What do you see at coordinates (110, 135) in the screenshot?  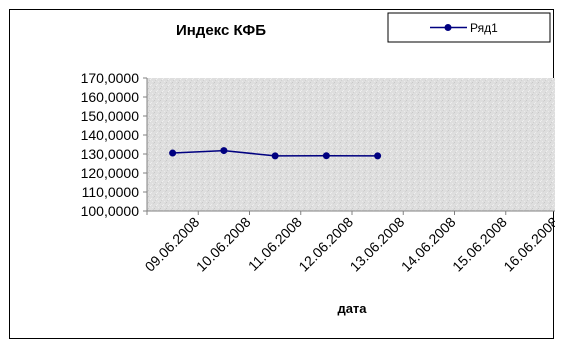 I see `y-tick-label: 140,0000` at bounding box center [110, 135].